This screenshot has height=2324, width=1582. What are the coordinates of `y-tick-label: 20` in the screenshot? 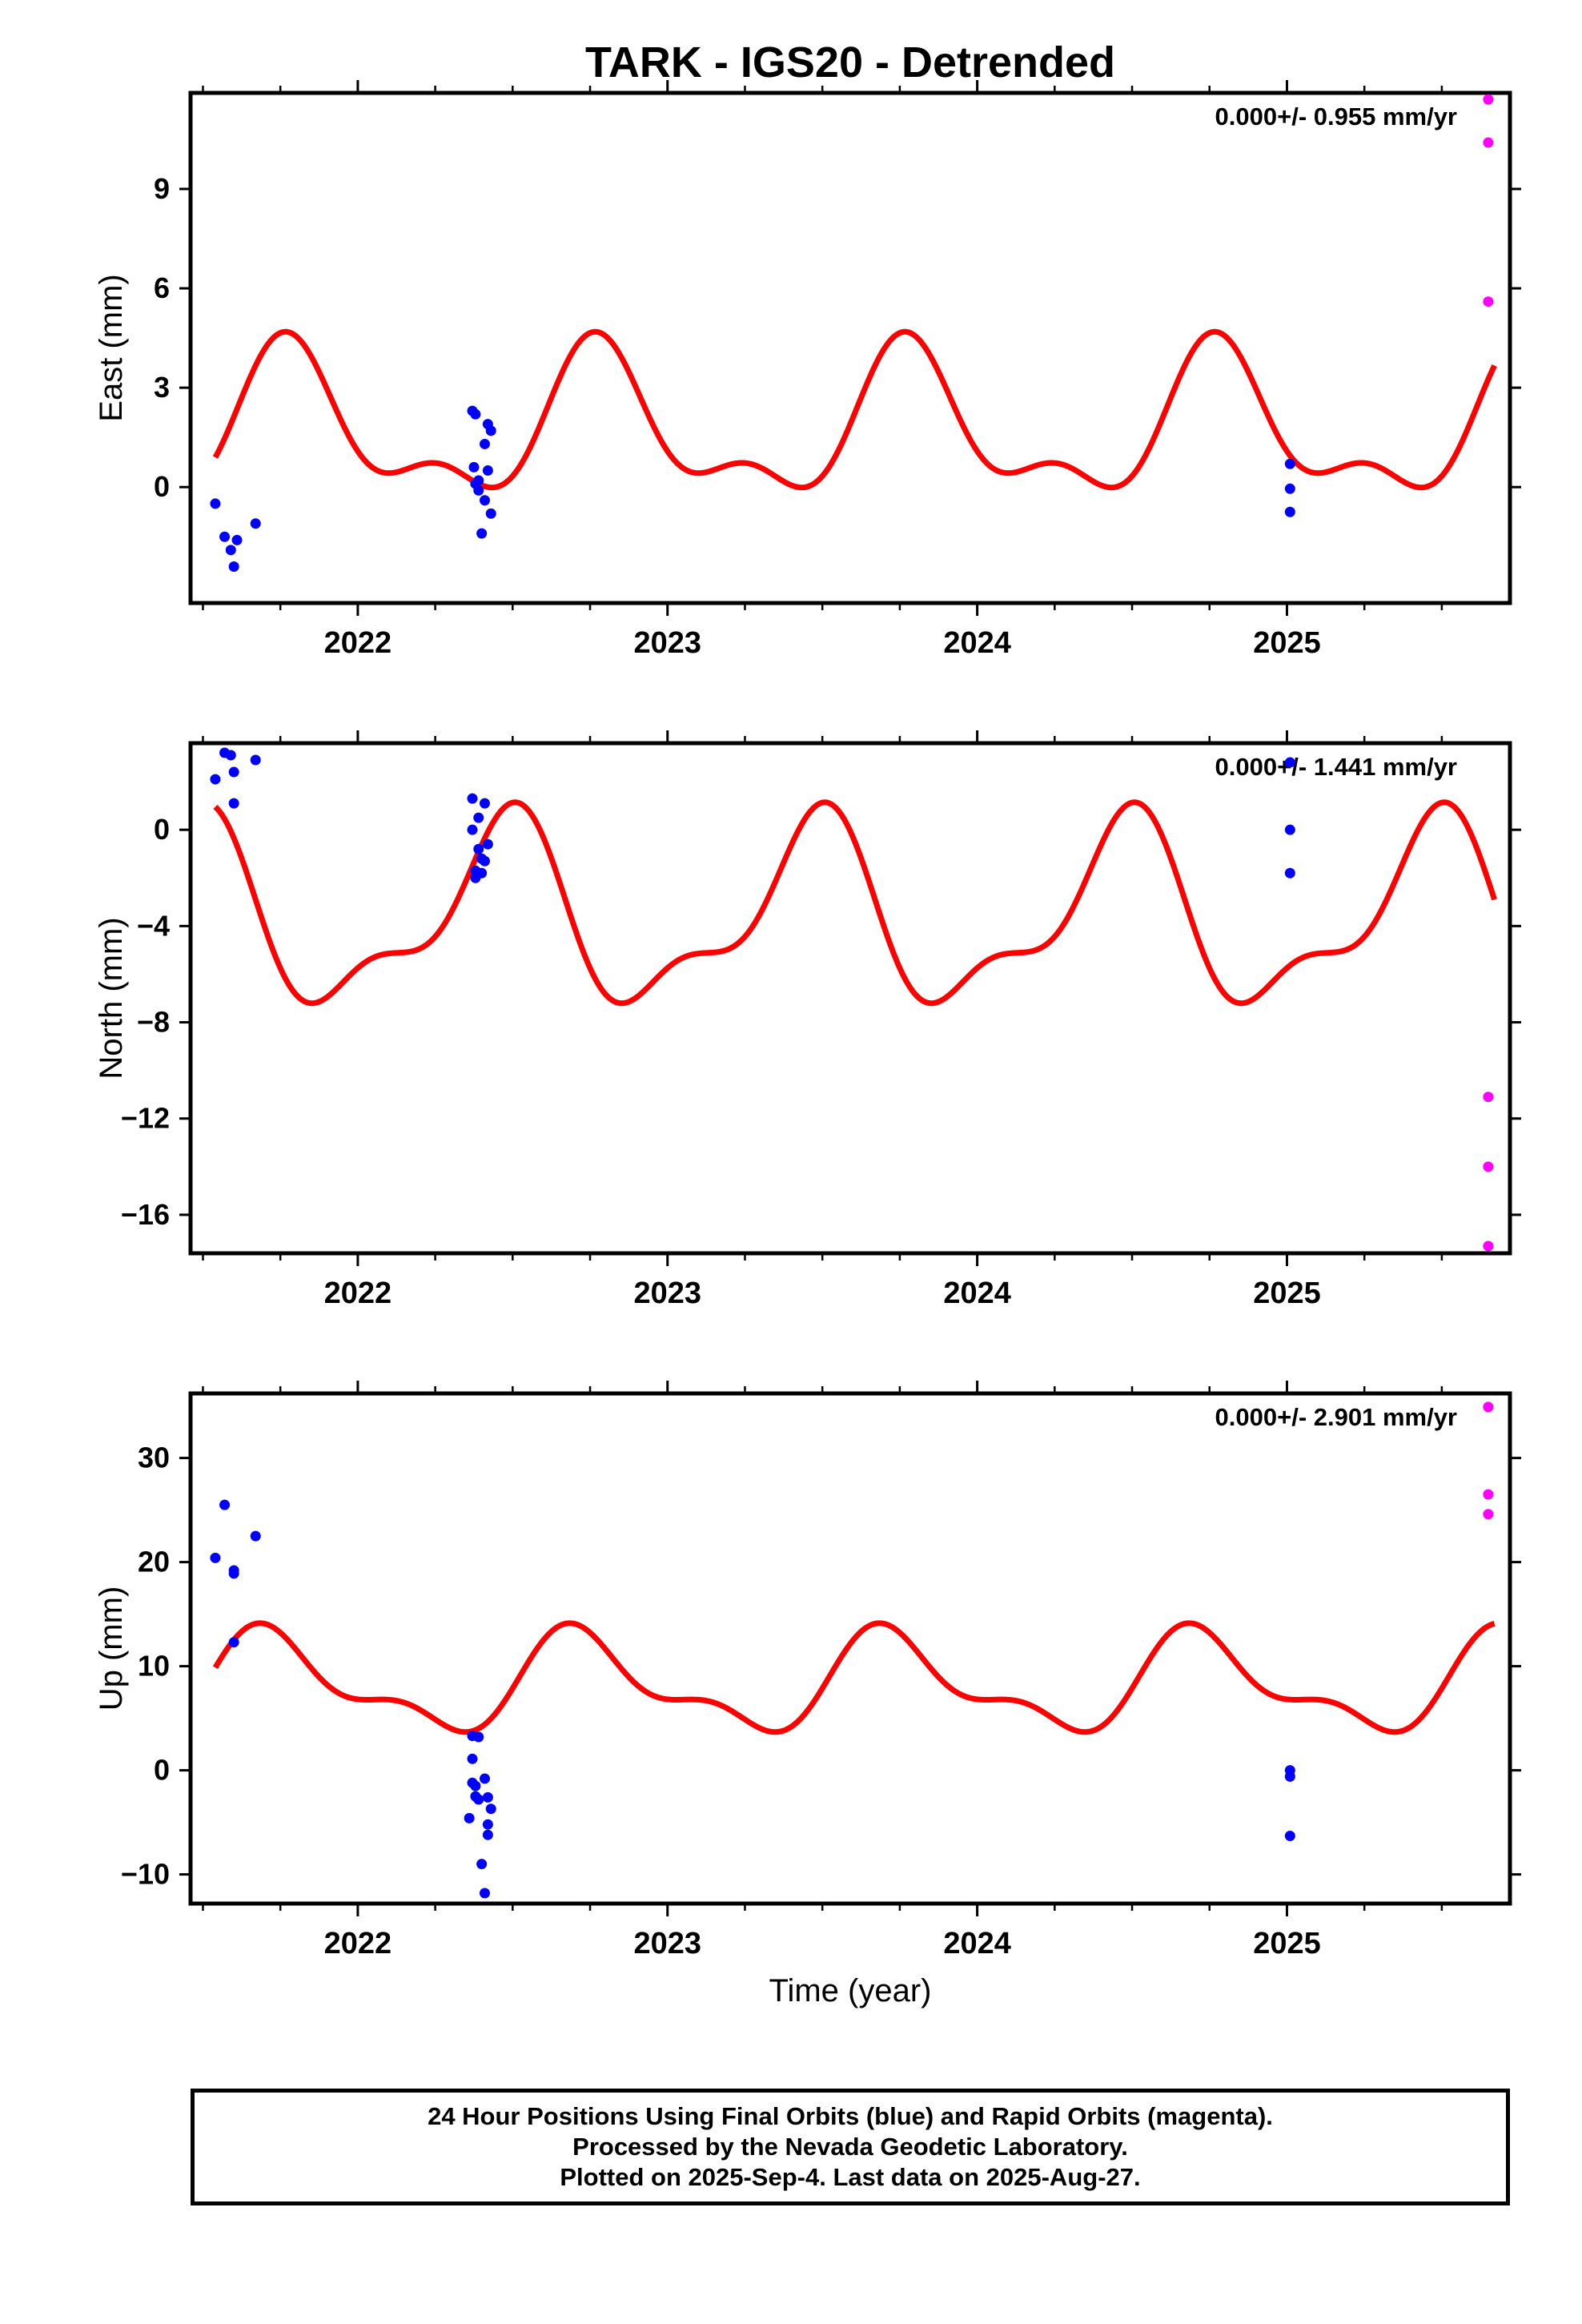 It's located at (154, 1562).